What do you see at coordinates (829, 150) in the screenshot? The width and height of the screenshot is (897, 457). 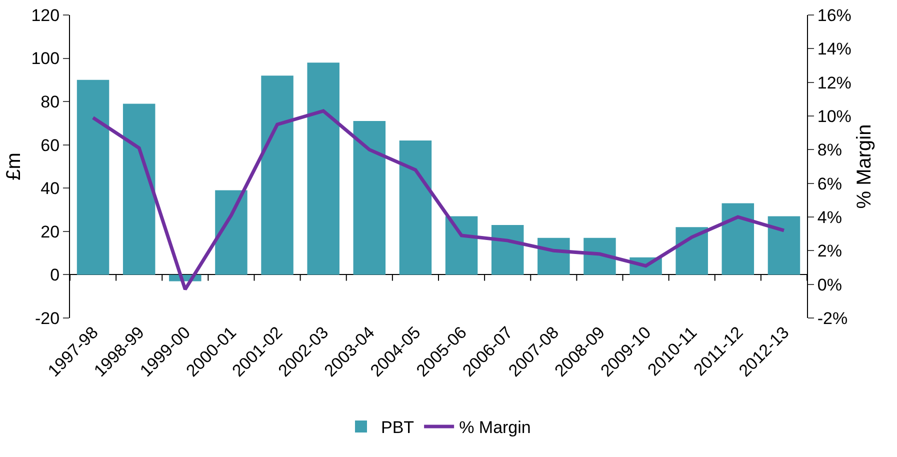 I see `y2-tick-label: 8%` at bounding box center [829, 150].